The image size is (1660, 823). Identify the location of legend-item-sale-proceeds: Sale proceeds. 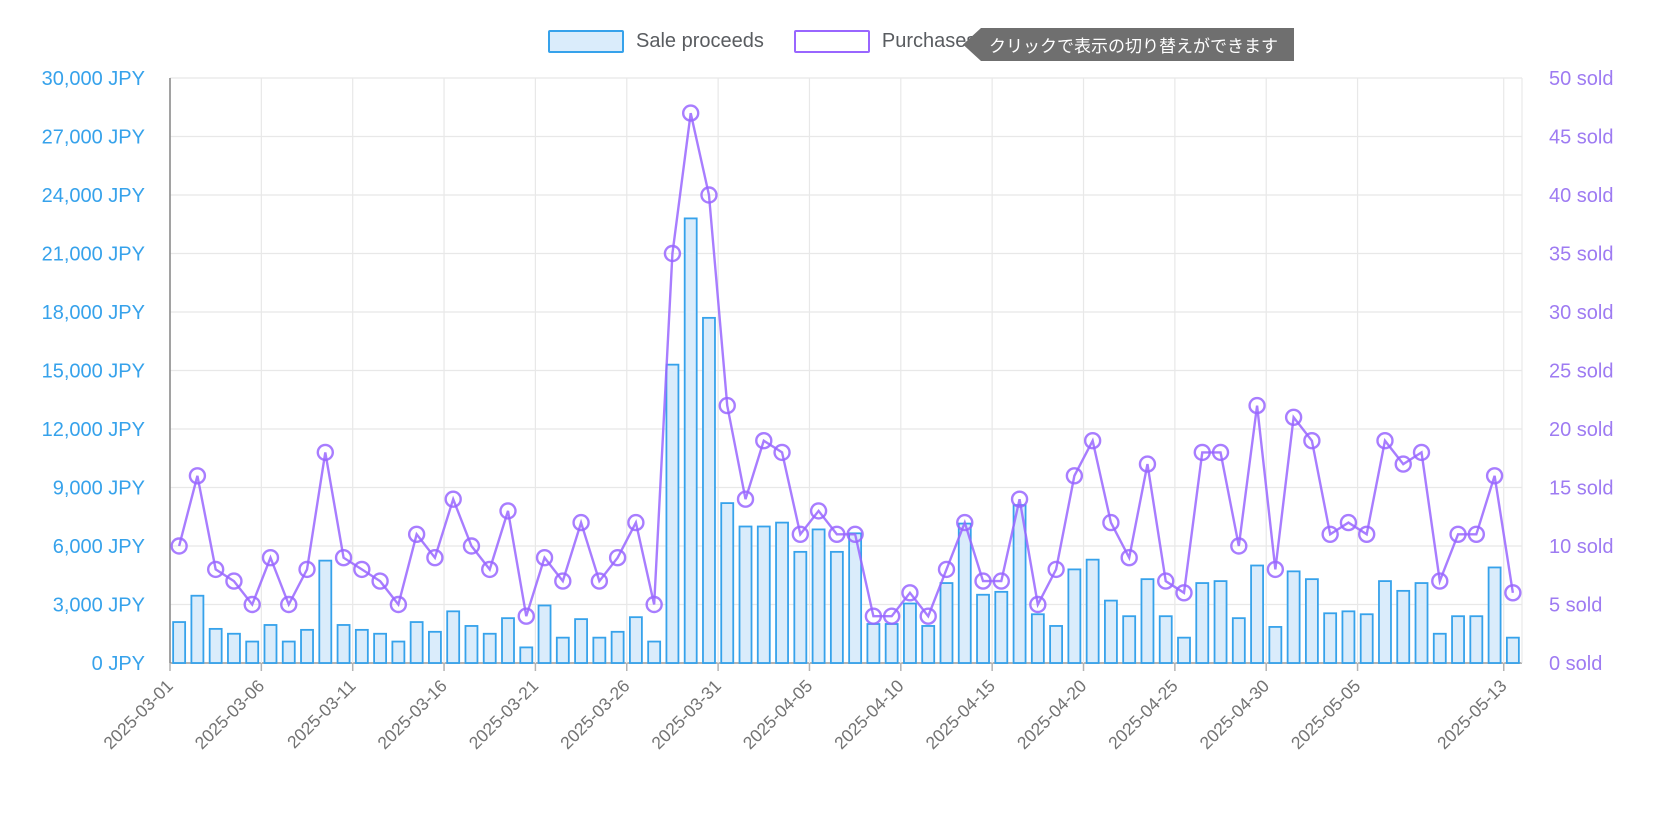
(656, 41).